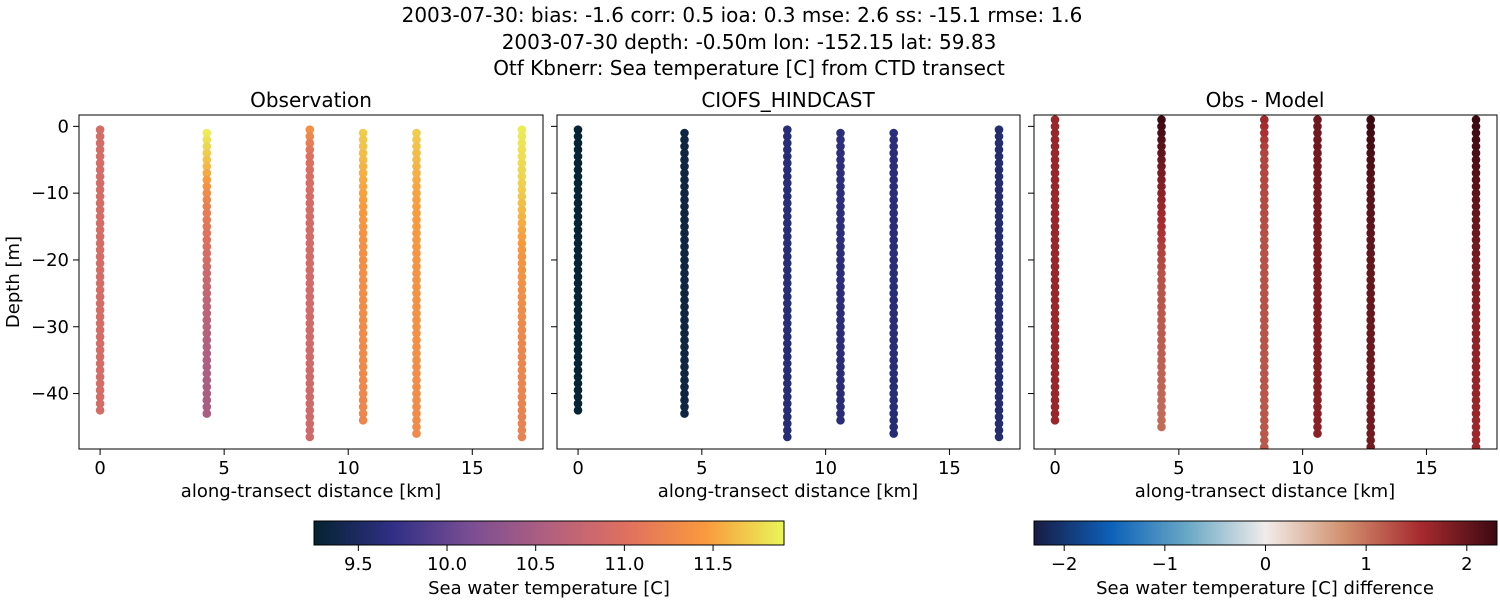 Image resolution: width=1500 pixels, height=600 pixels. Describe the element at coordinates (949, 468) in the screenshot. I see `x-tick-label: 15` at that location.